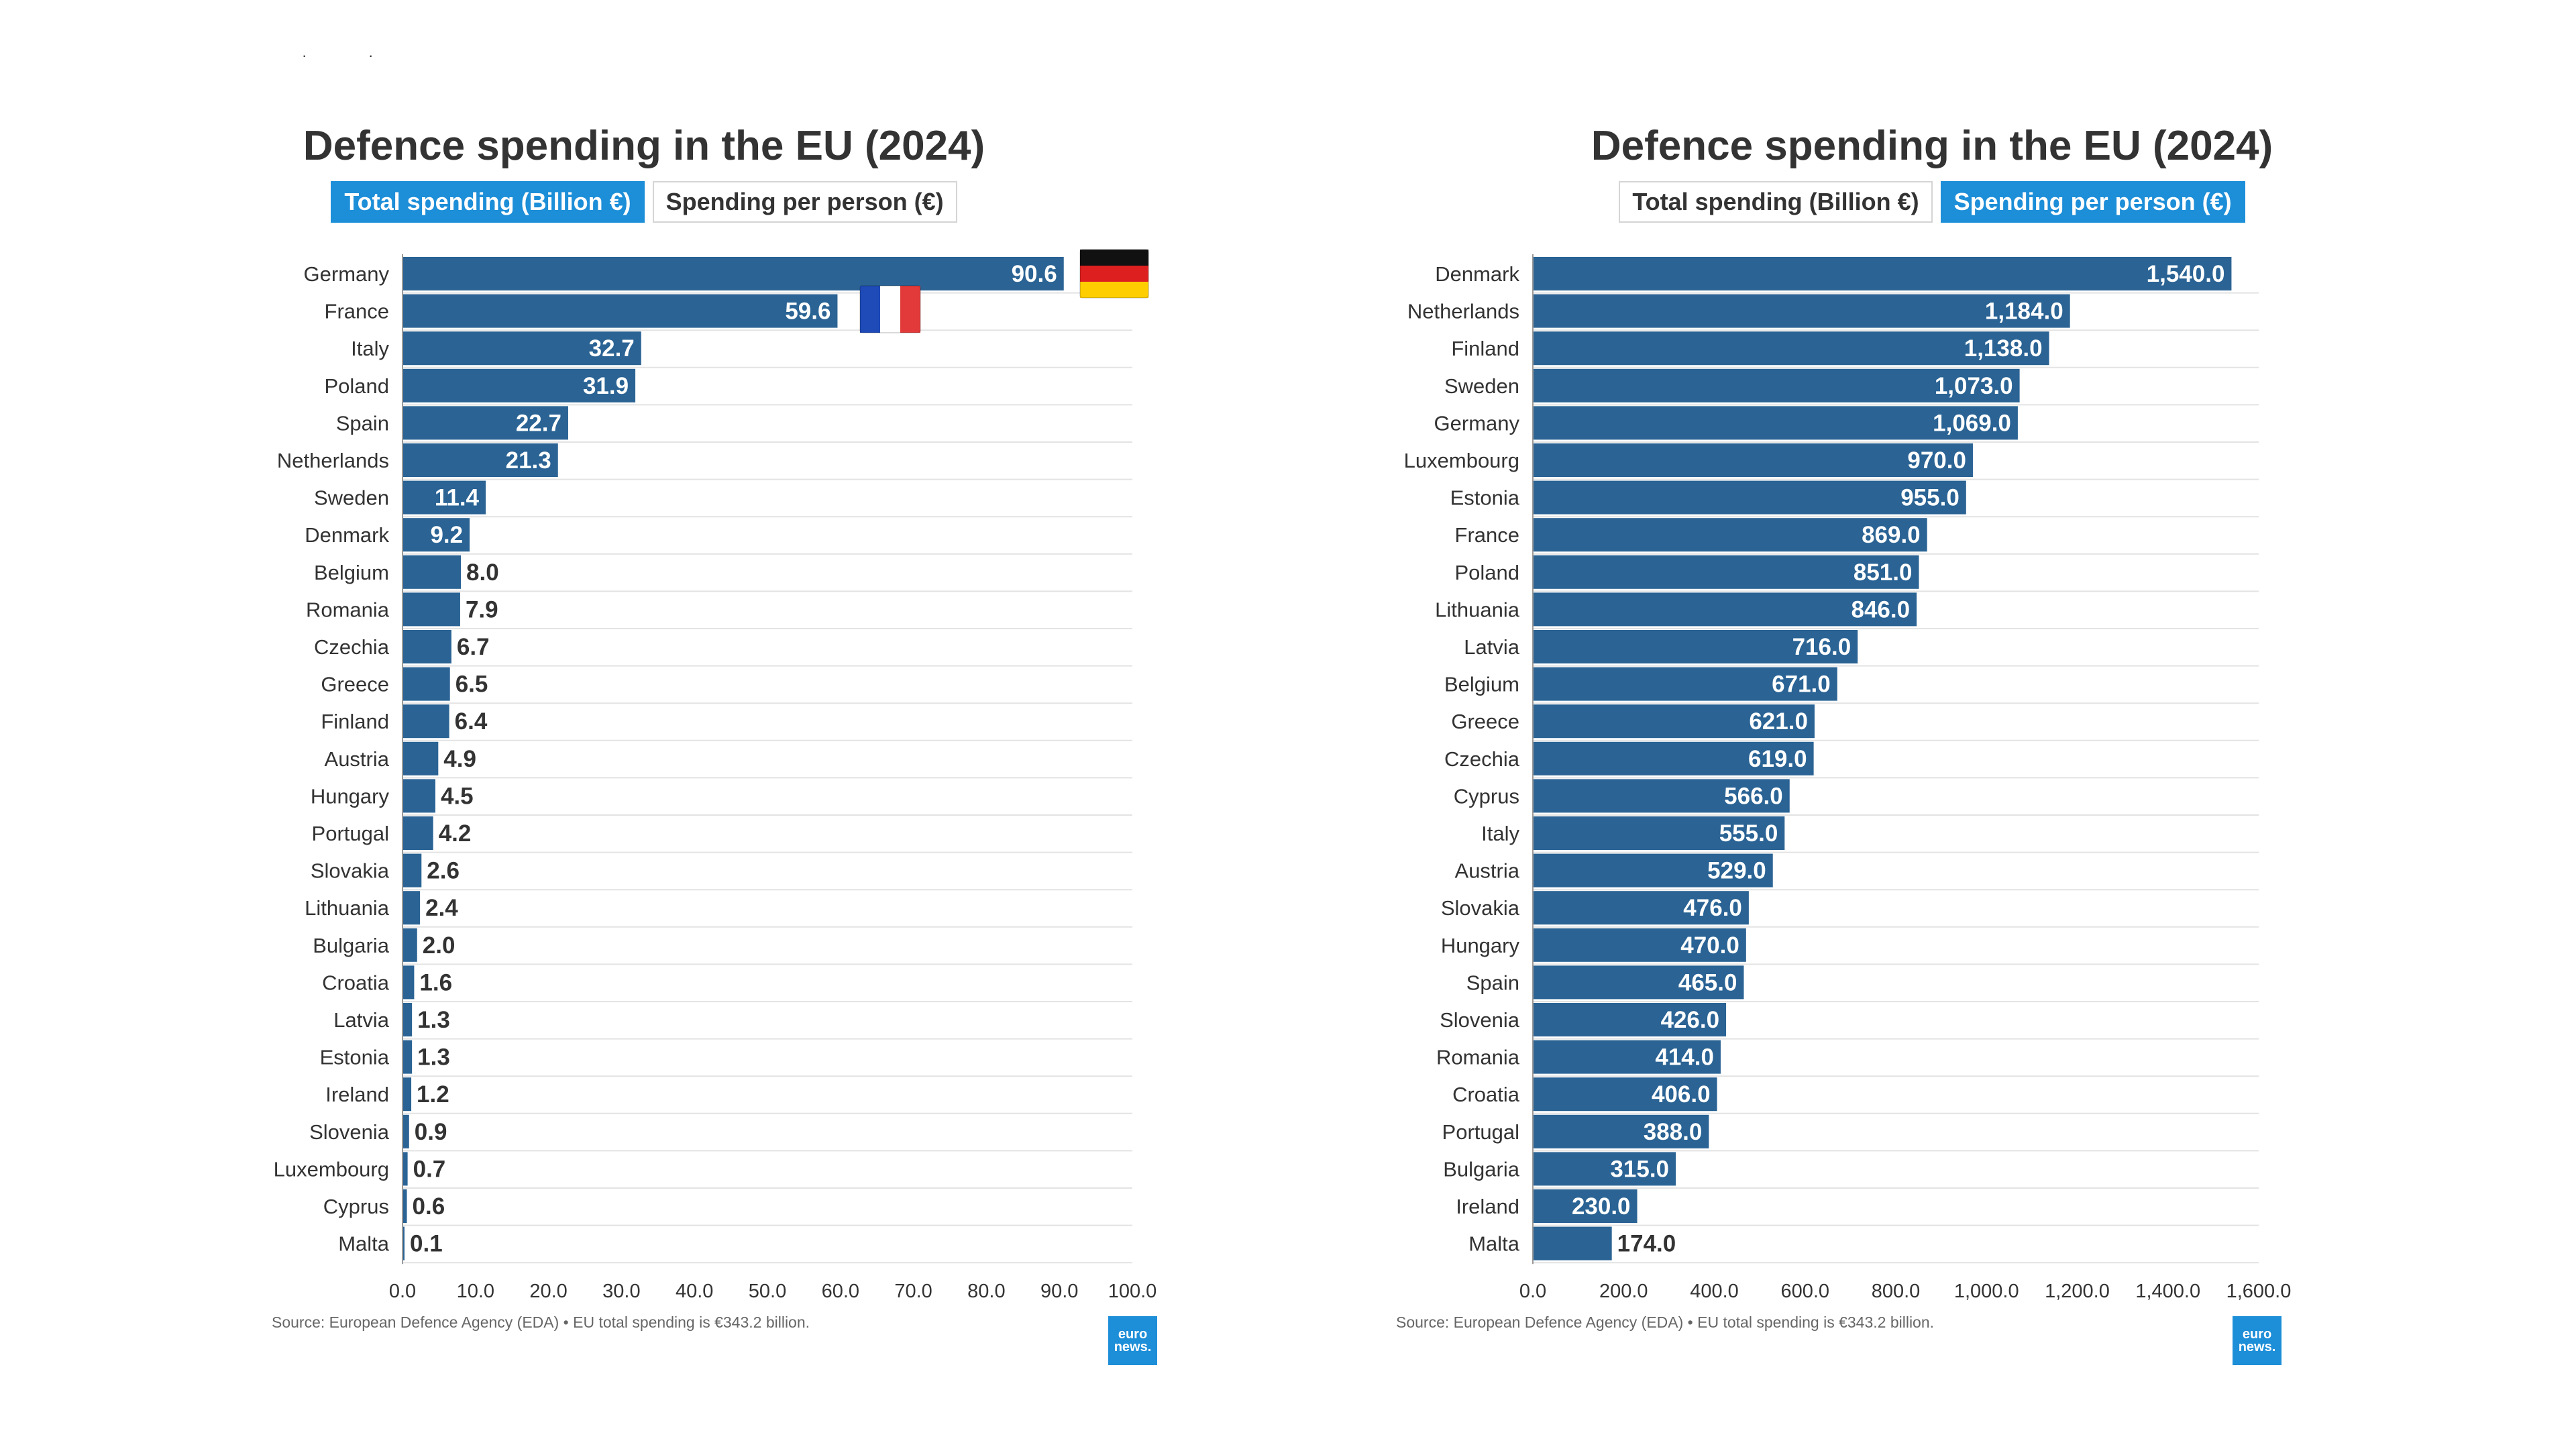 The height and width of the screenshot is (1449, 2576). I want to click on value-label: 6.4, so click(471, 721).